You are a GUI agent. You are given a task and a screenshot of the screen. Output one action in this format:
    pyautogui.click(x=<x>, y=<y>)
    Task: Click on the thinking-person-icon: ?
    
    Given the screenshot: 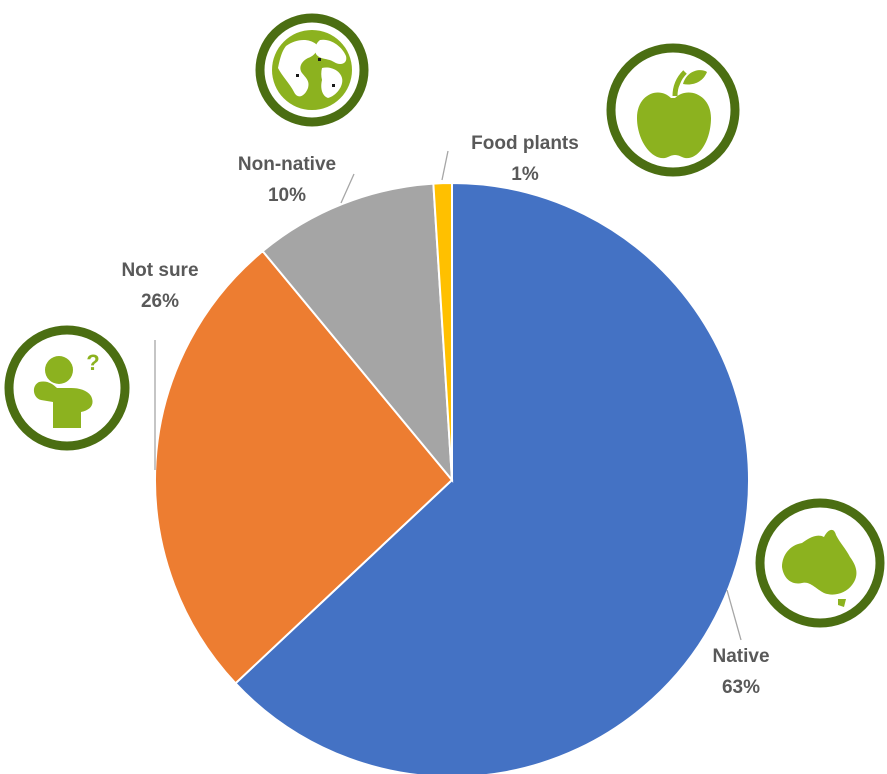 What is the action you would take?
    pyautogui.click(x=67, y=388)
    